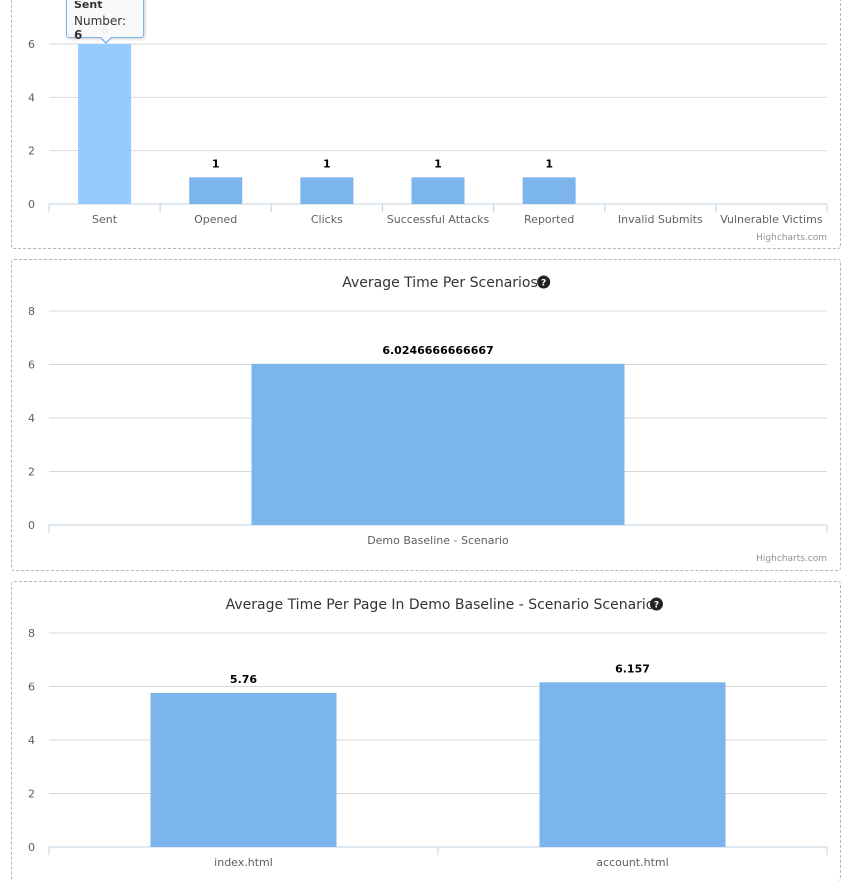 This screenshot has width=861, height=882. Describe the element at coordinates (243, 679) in the screenshot. I see `data-label: 5.76` at that location.